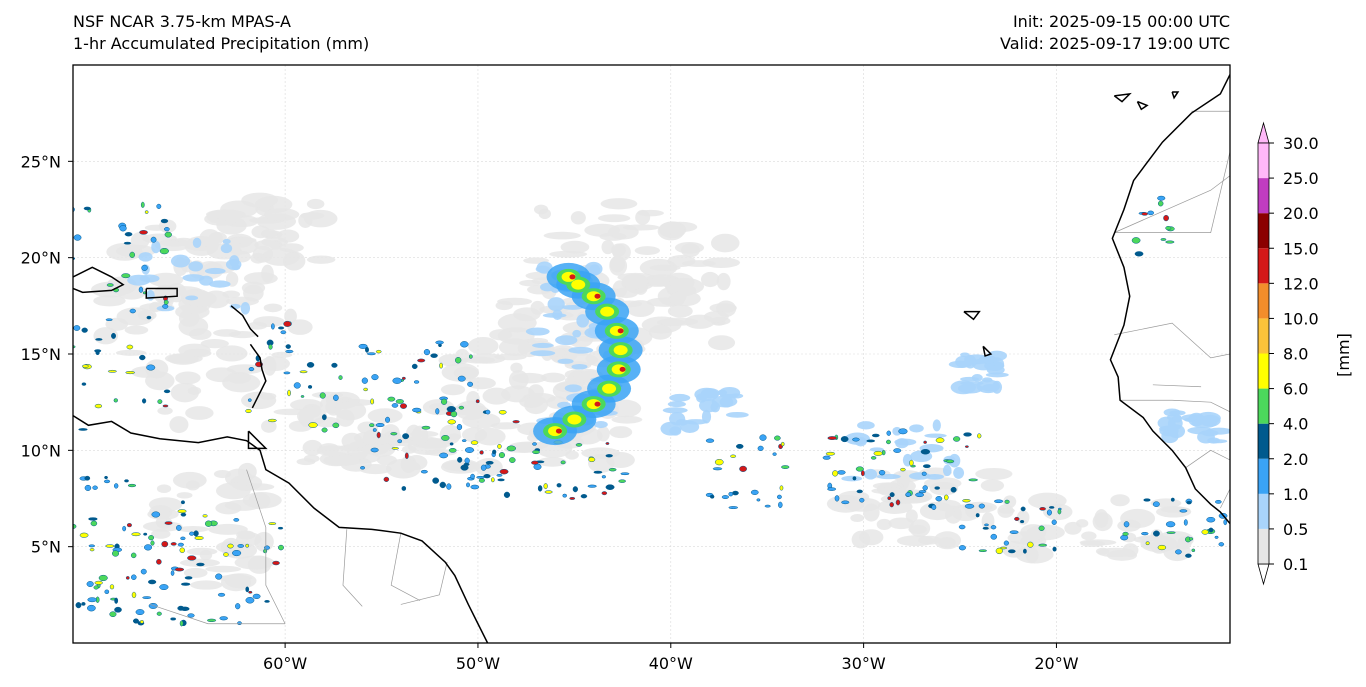  What do you see at coordinates (1263, 133) in the screenshot?
I see `colorbar-extend-high` at bounding box center [1263, 133].